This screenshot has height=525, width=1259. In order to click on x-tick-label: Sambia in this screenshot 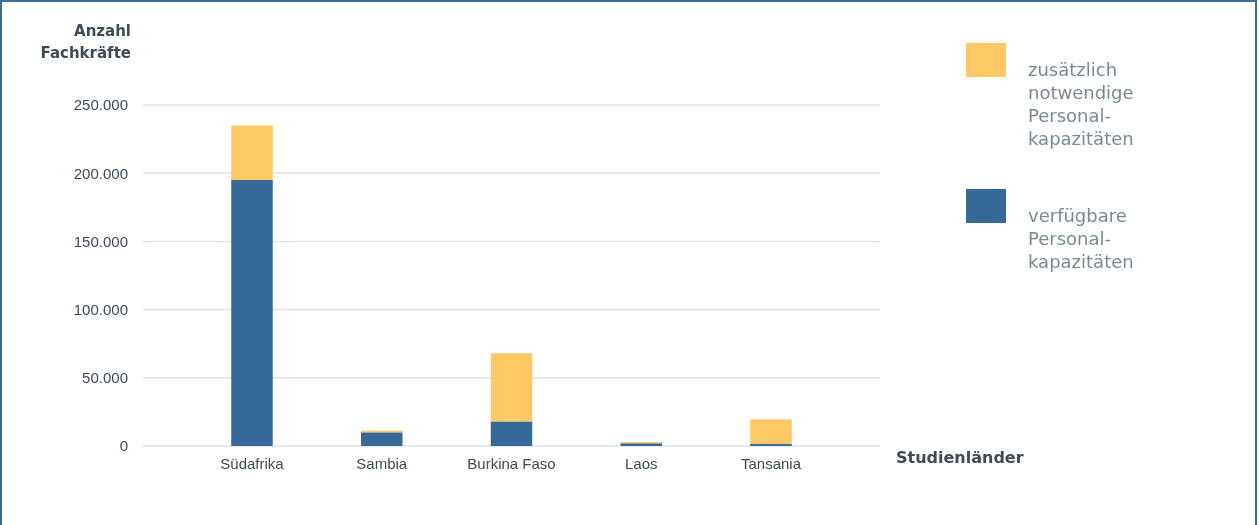, I will do `click(382, 463)`.